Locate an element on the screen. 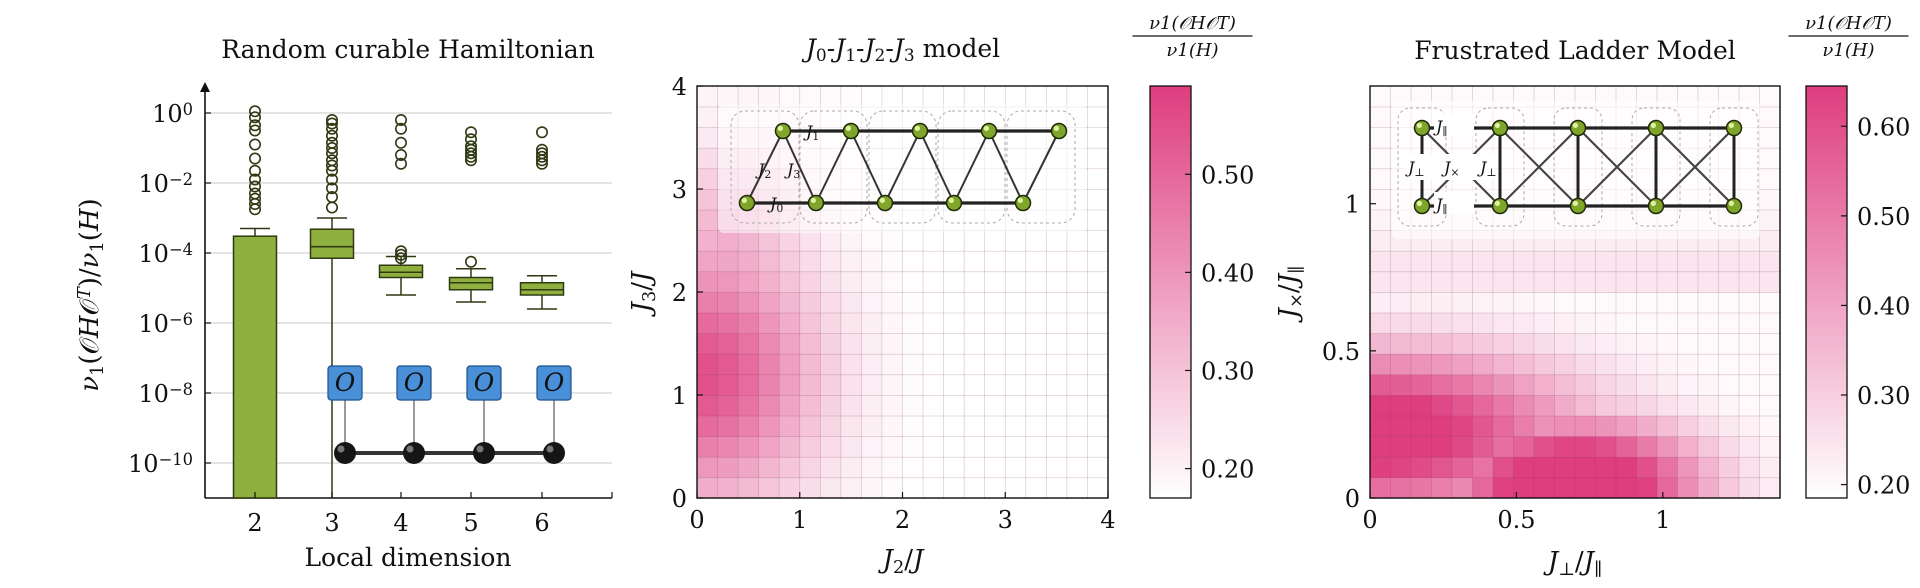 The width and height of the screenshot is (1920, 588). bond-j3 is located at coordinates (868, 167).